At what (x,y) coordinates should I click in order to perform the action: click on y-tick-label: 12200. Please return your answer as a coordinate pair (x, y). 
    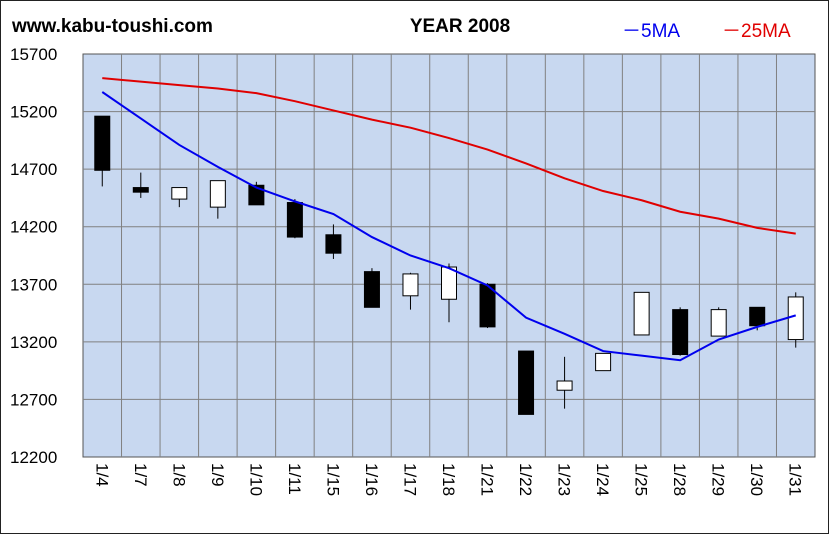
    Looking at the image, I should click on (33, 457).